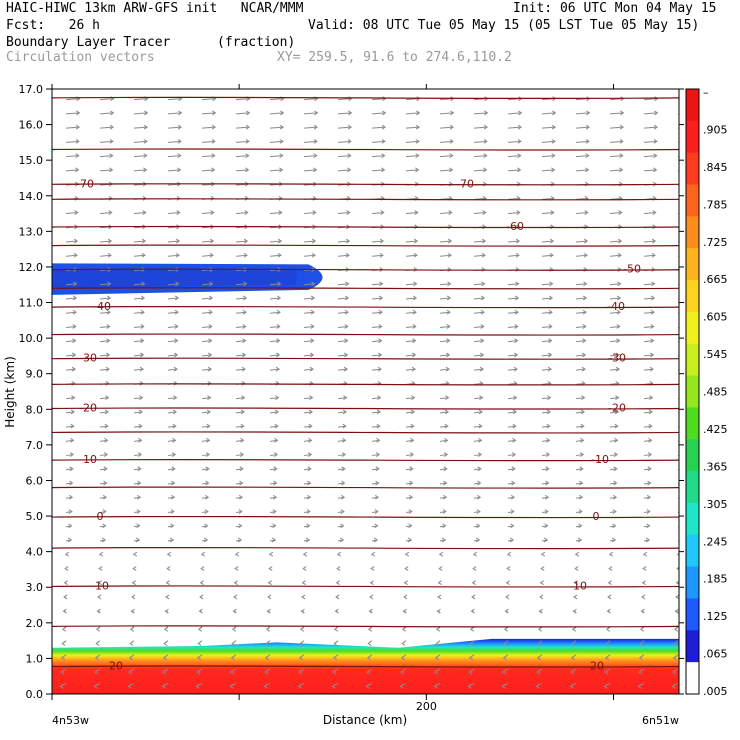  What do you see at coordinates (715, 129) in the screenshot?
I see `colorbar-label: .905` at bounding box center [715, 129].